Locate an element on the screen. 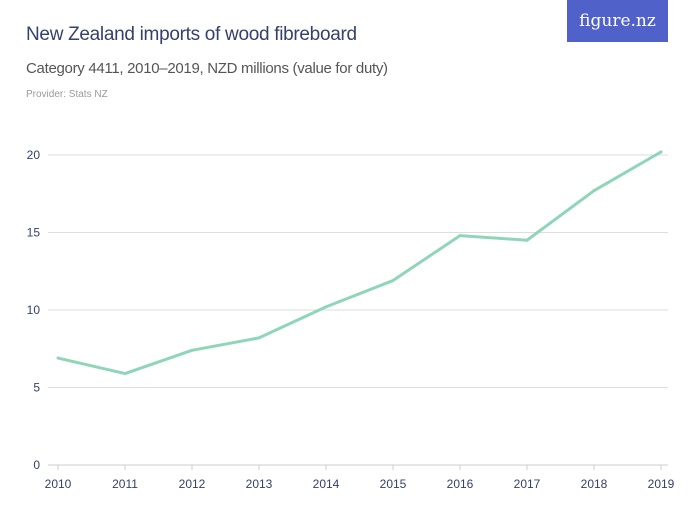 This screenshot has height=525, width=700. y-tick-label: 20 is located at coordinates (34, 155).